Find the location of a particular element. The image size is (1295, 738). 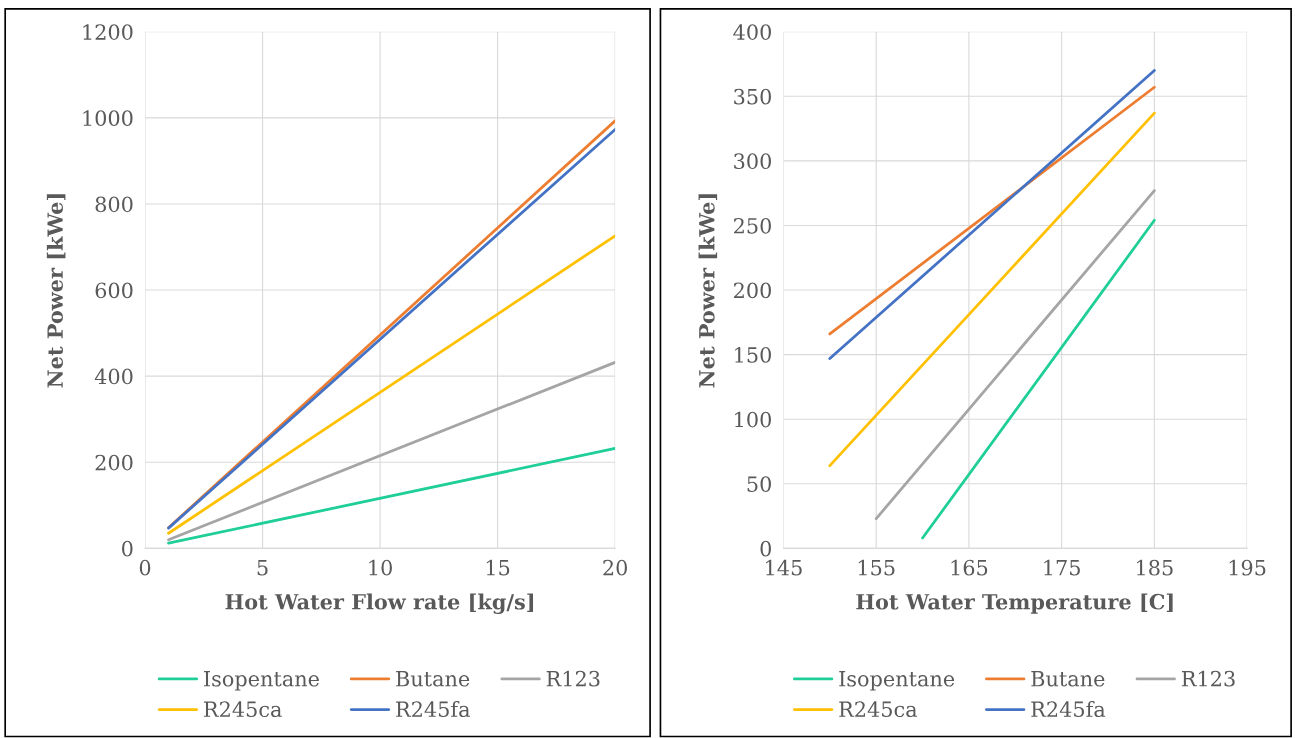

y-tick-label: 300 is located at coordinates (752, 161).